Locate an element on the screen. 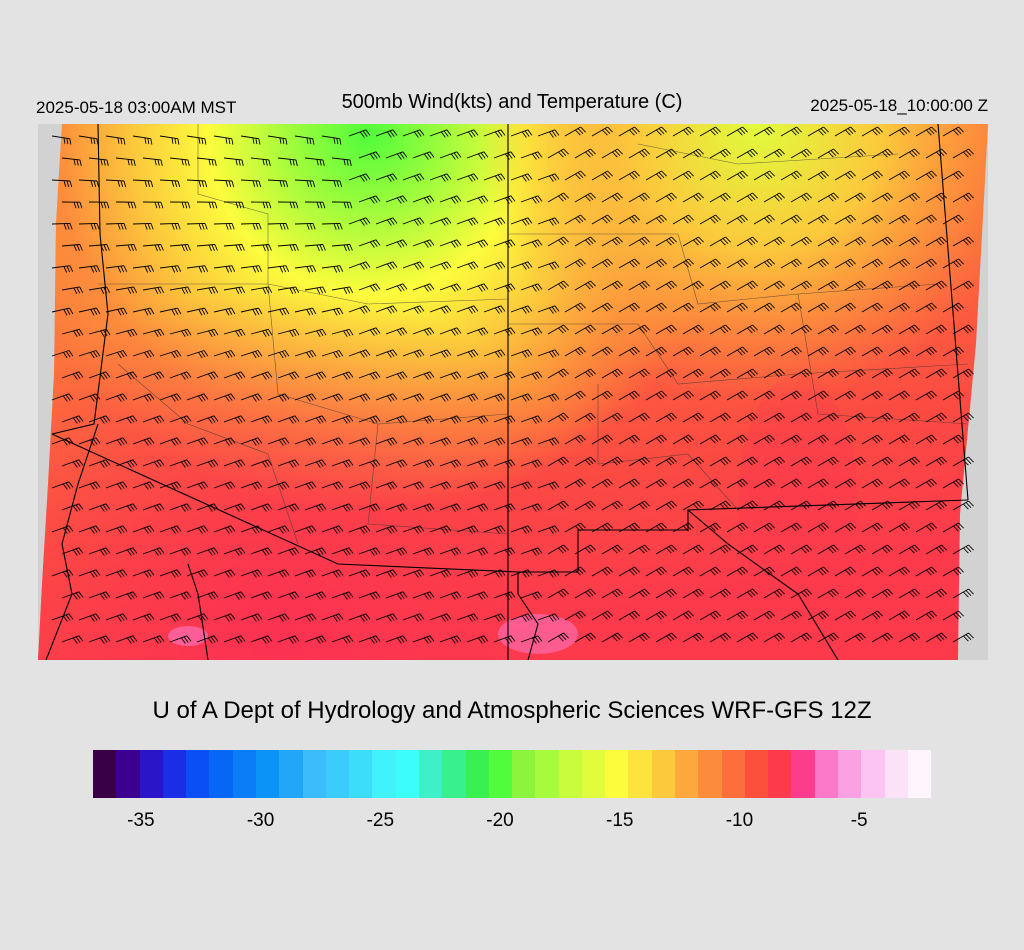 The image size is (1024, 950). plot-title: 500mb Wind(kts) and Temperature (C) is located at coordinates (512, 102).